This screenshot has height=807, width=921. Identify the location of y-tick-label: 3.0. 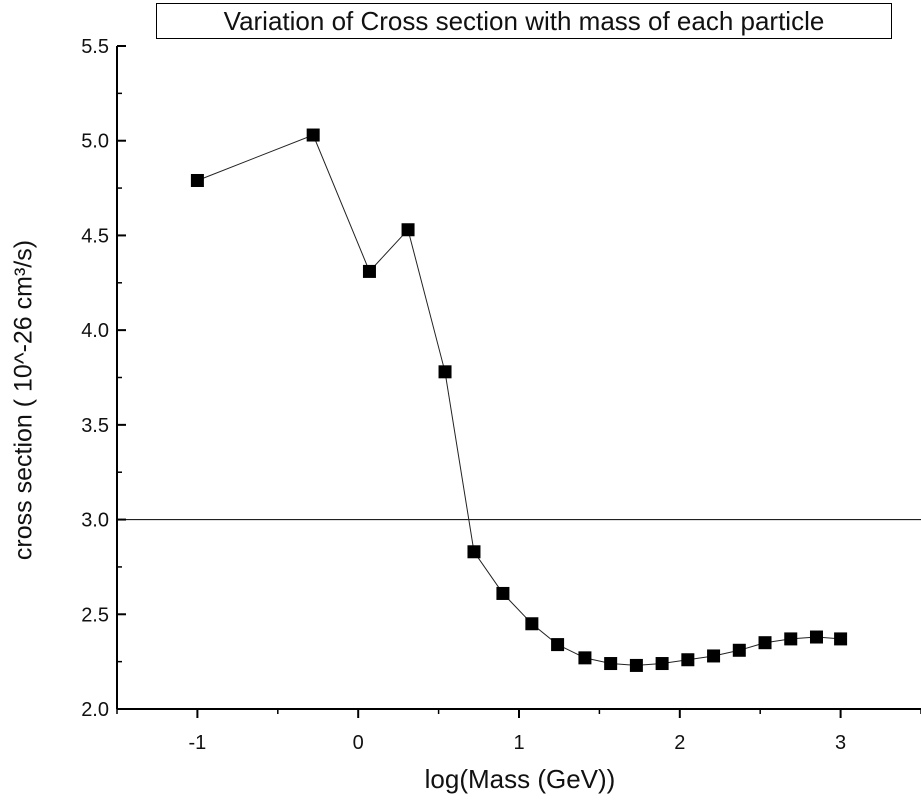
(95, 521).